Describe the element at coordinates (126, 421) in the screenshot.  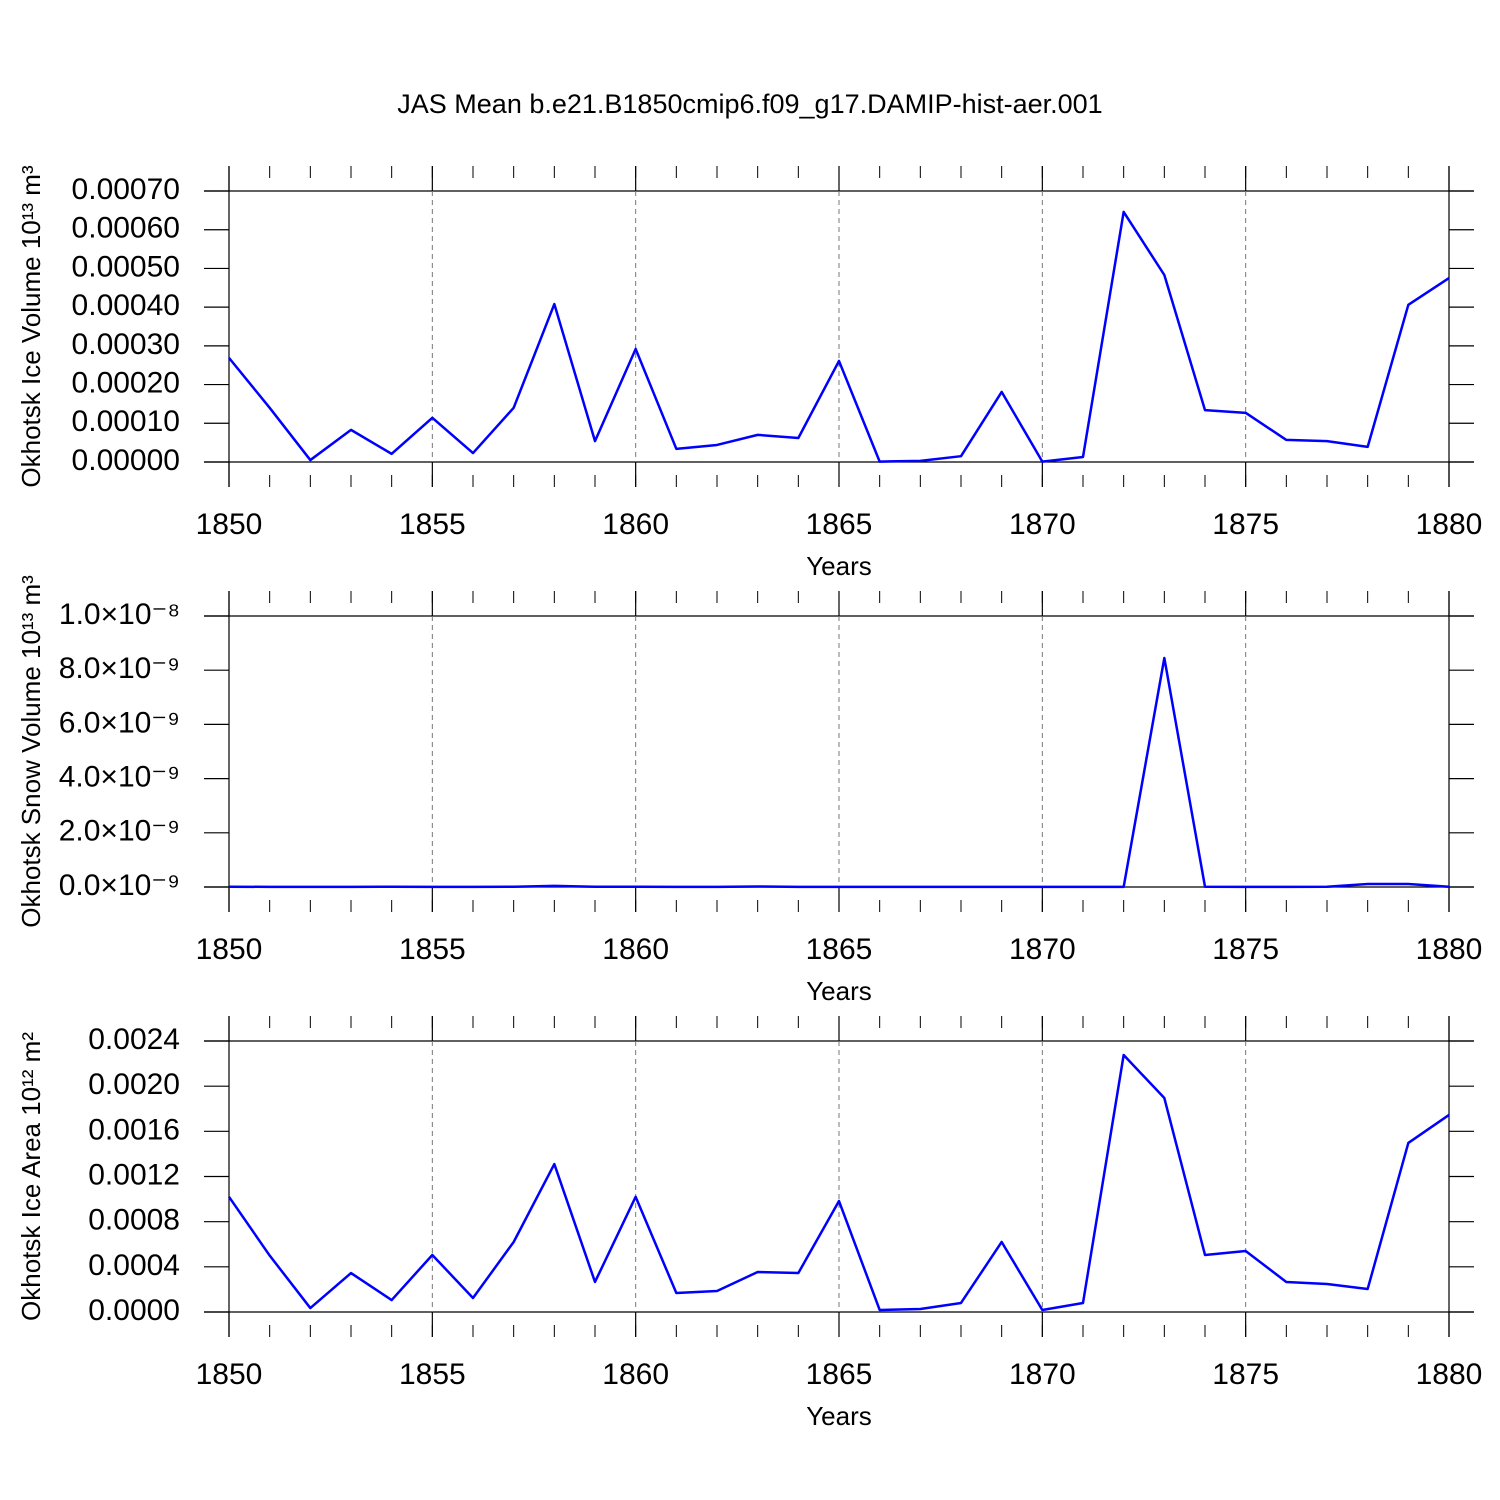
I see `y-tick-label: 0.00010` at that location.